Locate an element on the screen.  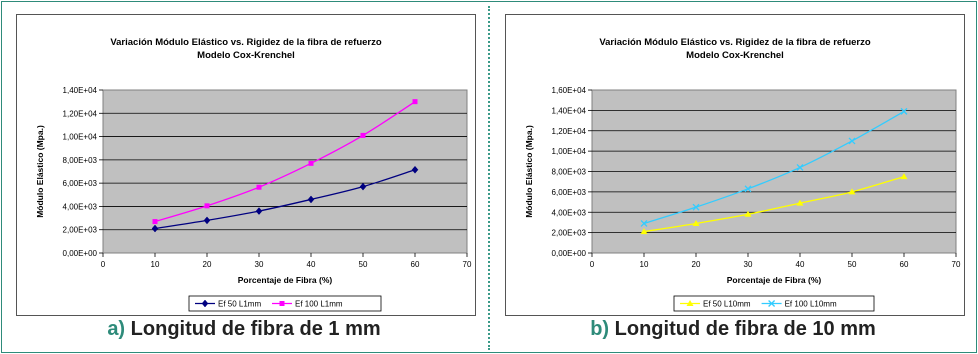
legend-label: Ef 100 L1mm is located at coordinates (319, 304).